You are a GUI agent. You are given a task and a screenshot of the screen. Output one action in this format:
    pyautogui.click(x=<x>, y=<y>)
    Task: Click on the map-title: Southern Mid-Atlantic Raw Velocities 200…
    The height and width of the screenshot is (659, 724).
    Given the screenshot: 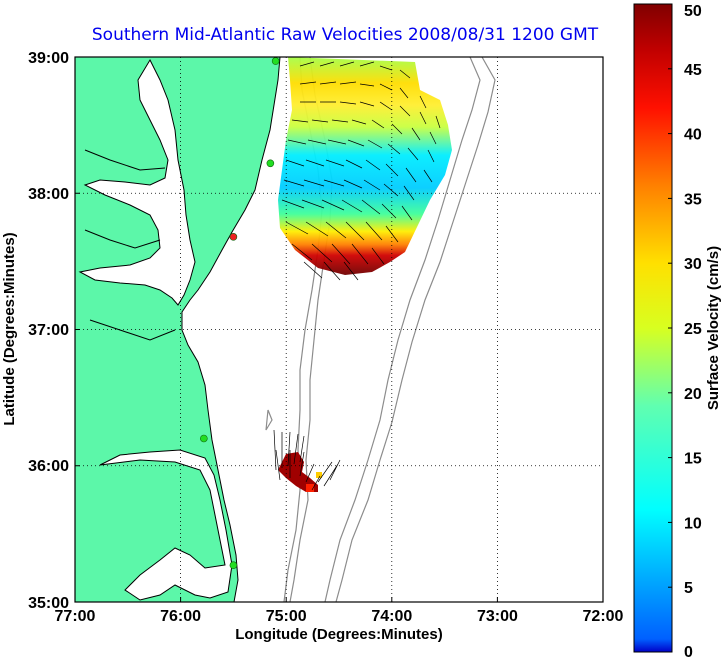 What is the action you would take?
    pyautogui.click(x=345, y=35)
    